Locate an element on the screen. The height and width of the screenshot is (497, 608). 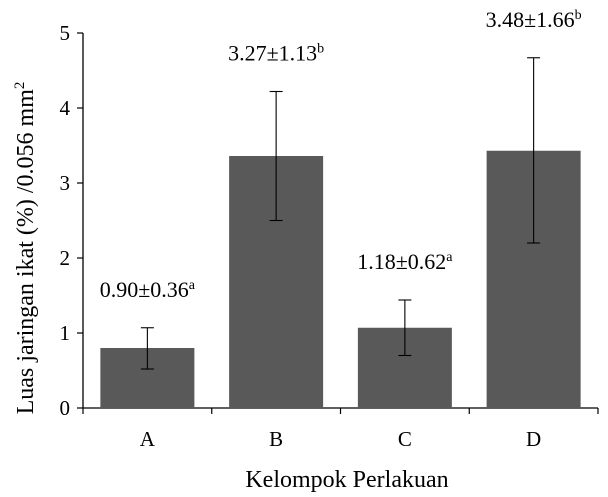
error-bar-B is located at coordinates (276, 156).